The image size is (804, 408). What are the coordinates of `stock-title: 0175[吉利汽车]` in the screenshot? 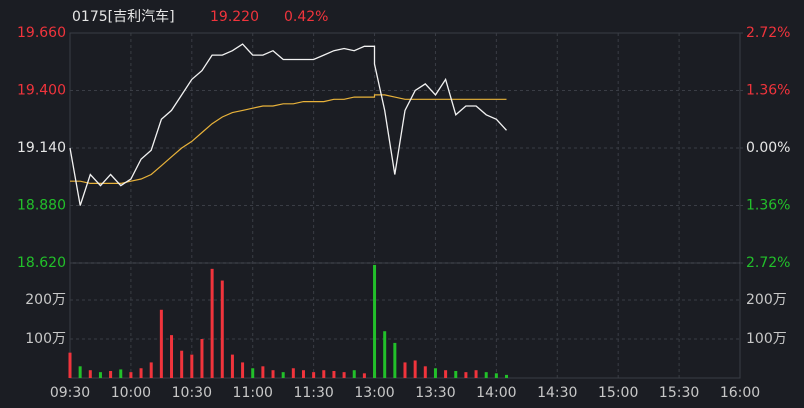 It's located at (123, 16).